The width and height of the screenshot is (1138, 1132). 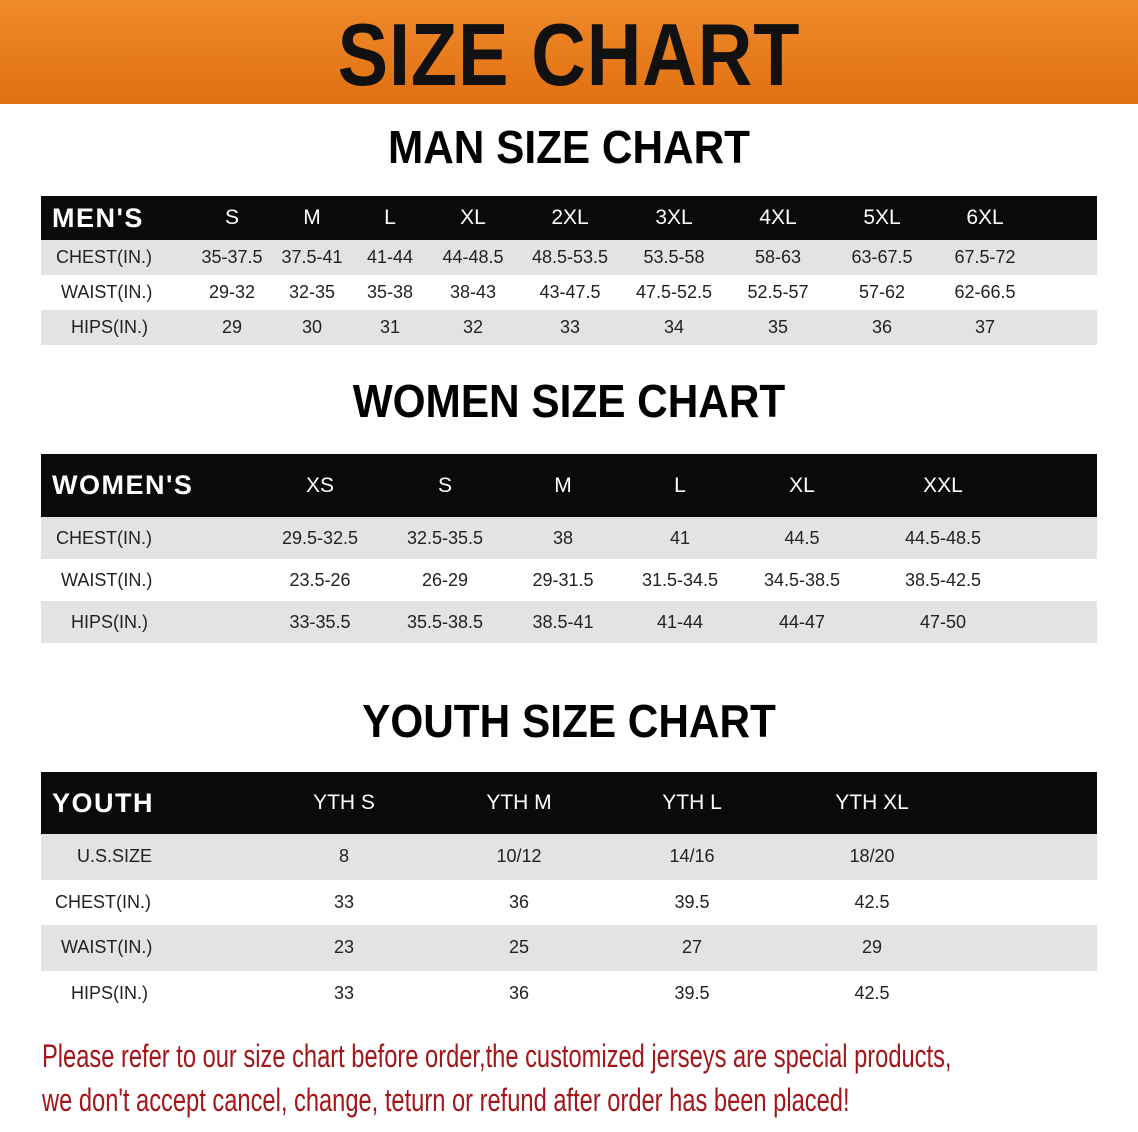 What do you see at coordinates (802, 621) in the screenshot?
I see `measurement-value: 44-47` at bounding box center [802, 621].